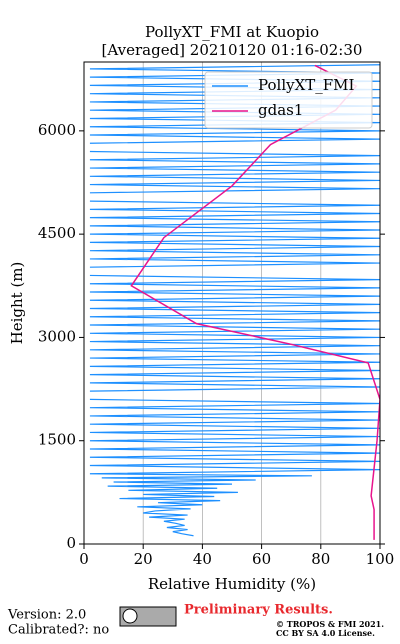  Describe the element at coordinates (380, 559) in the screenshot. I see `x-tick-label: 100` at that location.